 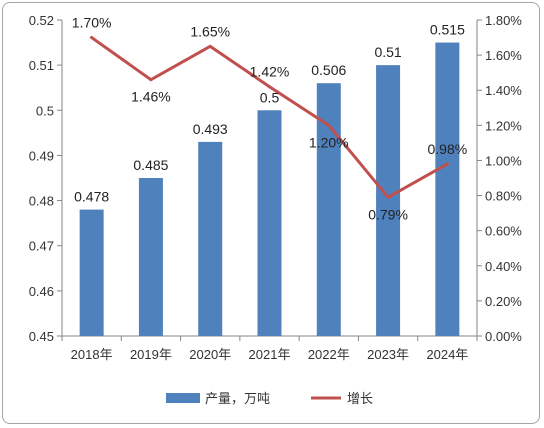 What do you see at coordinates (41, 291) in the screenshot?
I see `left-axis-tick-label: 0.46` at bounding box center [41, 291].